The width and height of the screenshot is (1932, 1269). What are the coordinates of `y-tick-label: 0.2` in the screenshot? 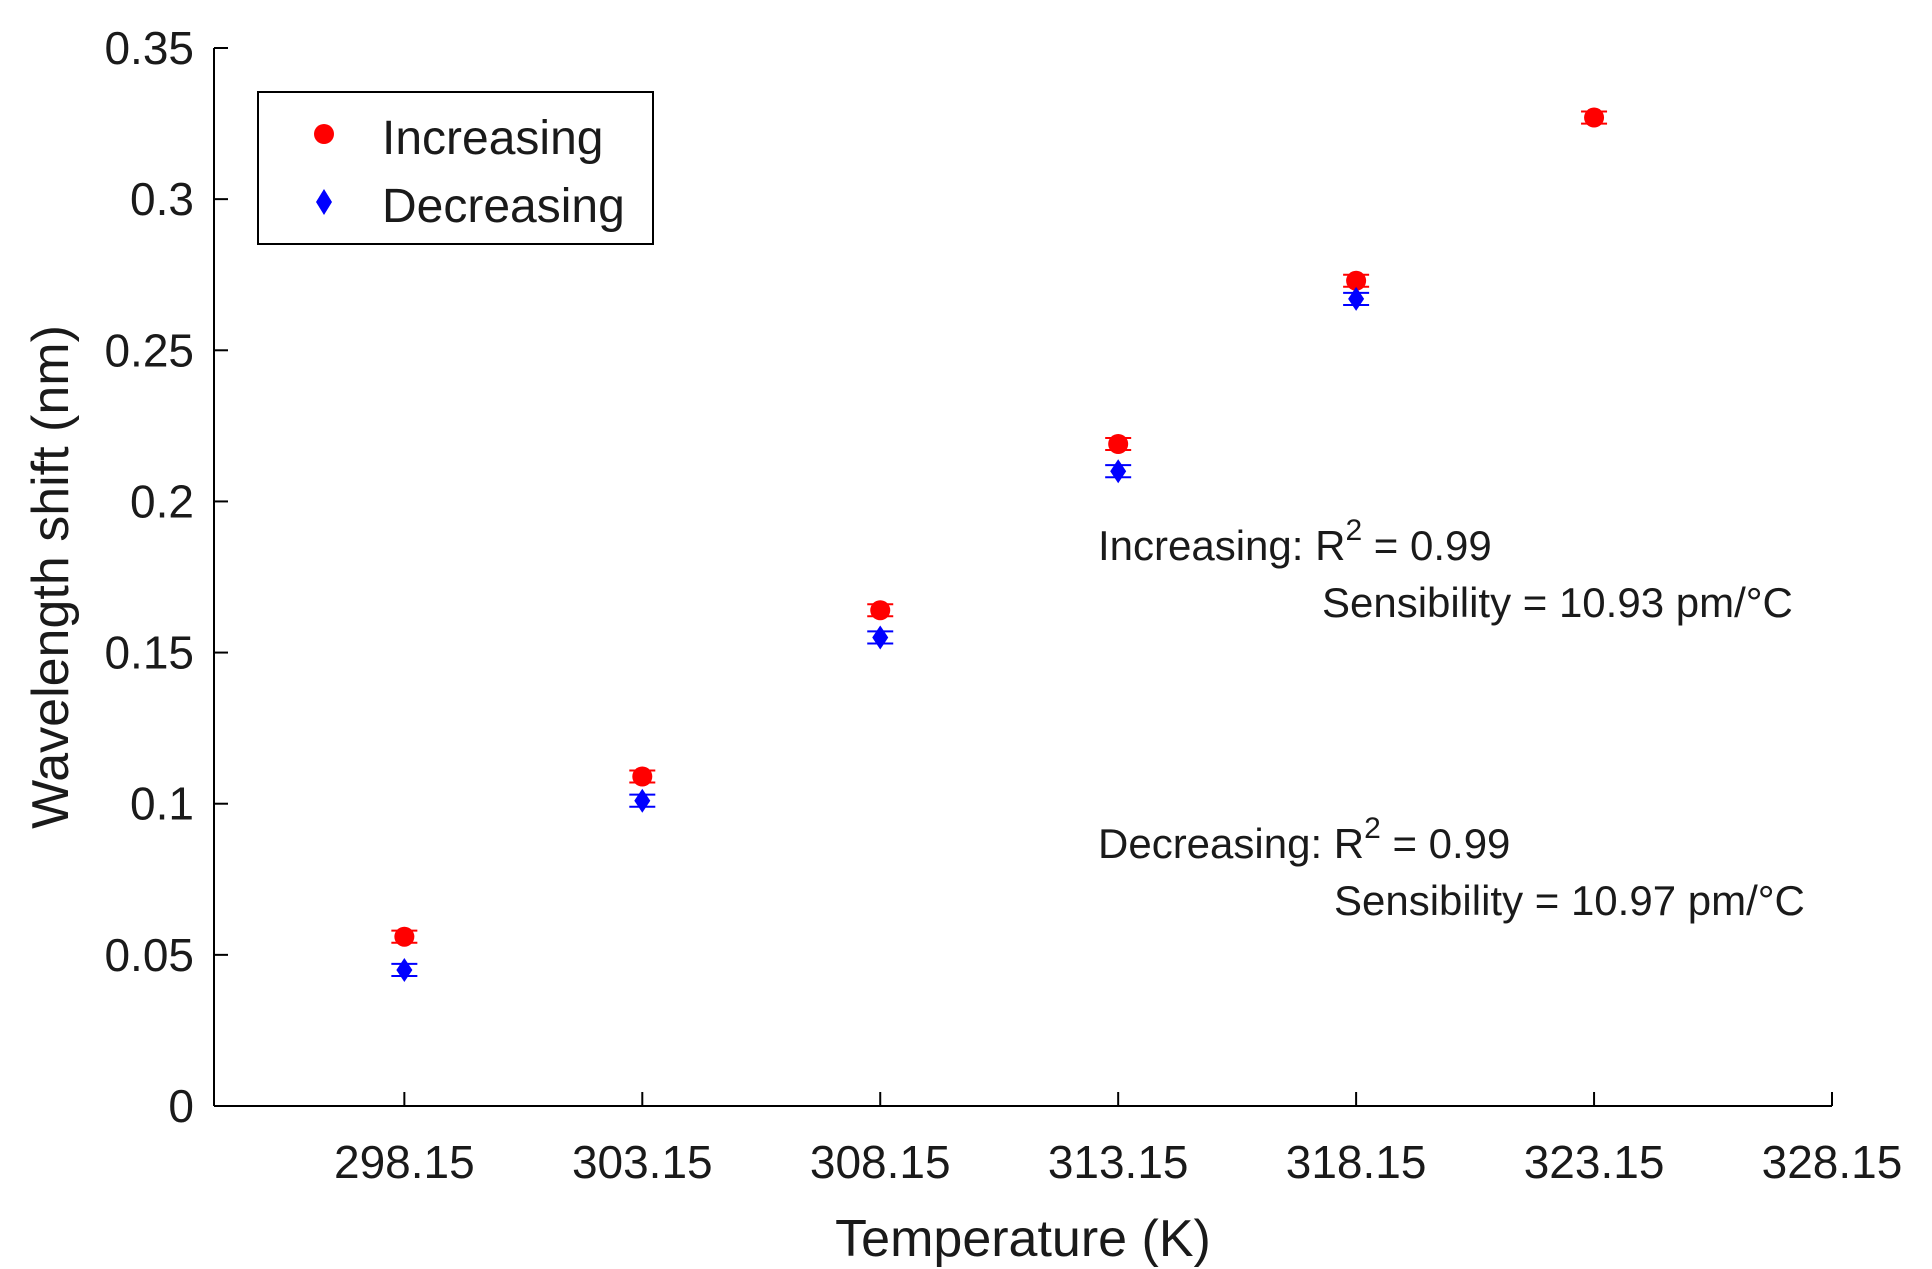 It's located at (162, 501).